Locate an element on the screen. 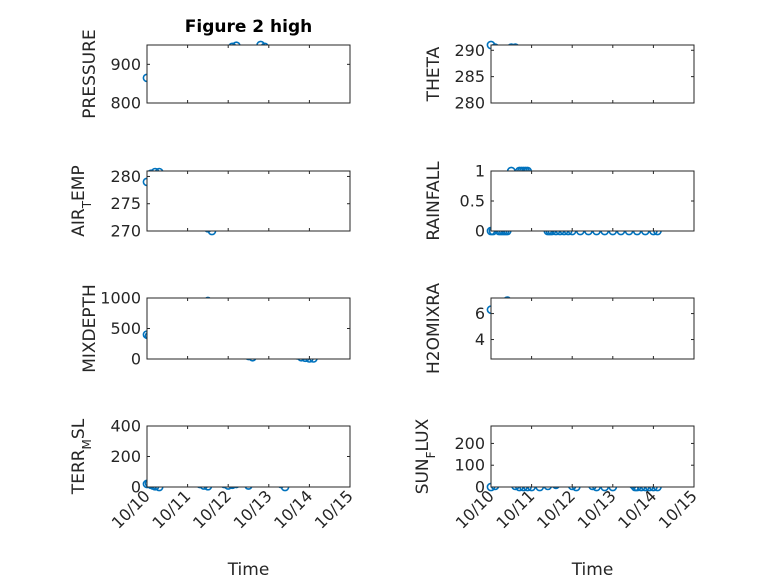  sun-flux-x-tick-label: 10/15 is located at coordinates (678, 509).